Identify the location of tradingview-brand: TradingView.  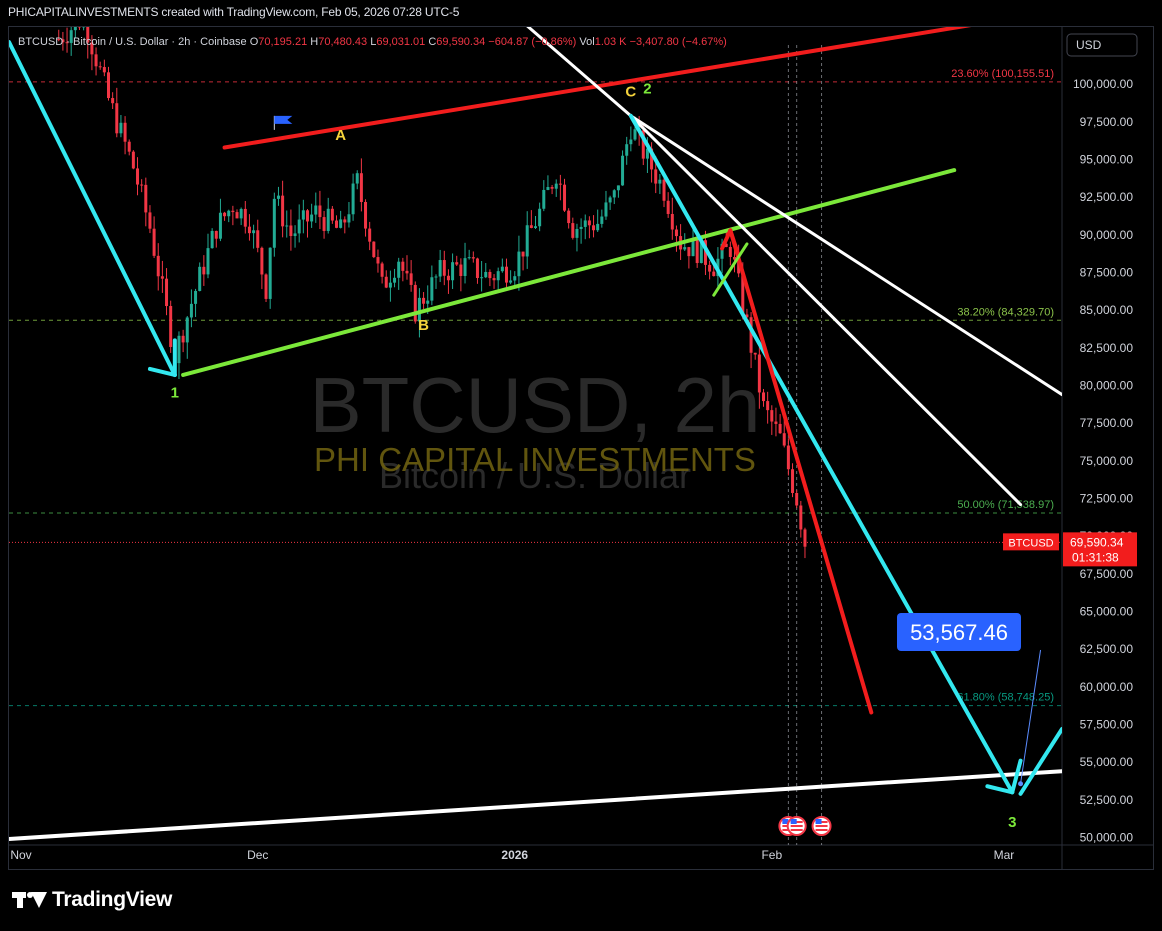
(112, 899).